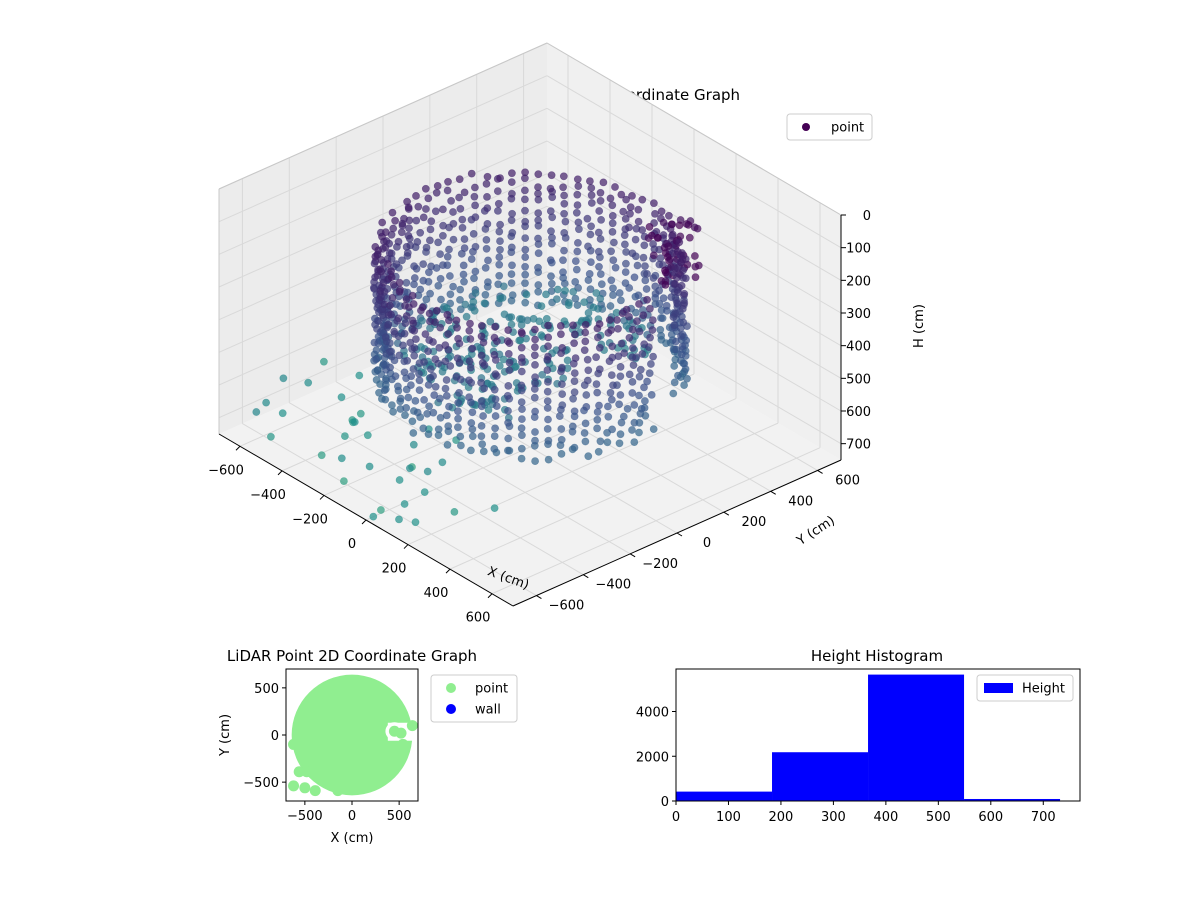 This screenshot has width=1200, height=900. Describe the element at coordinates (938, 817) in the screenshot. I see `x-tick-label: 500` at that location.